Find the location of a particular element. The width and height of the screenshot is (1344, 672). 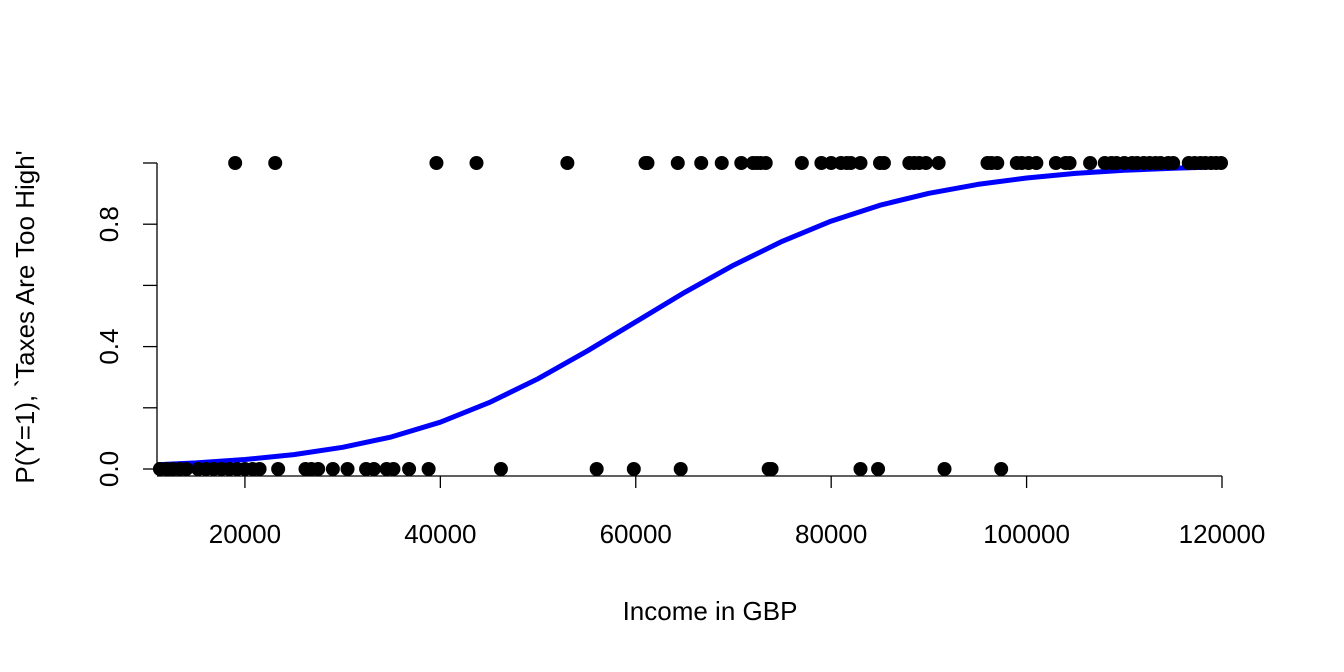

y-axis-title: P(Y=1), `Taxes Are Too High' is located at coordinates (25, 316).